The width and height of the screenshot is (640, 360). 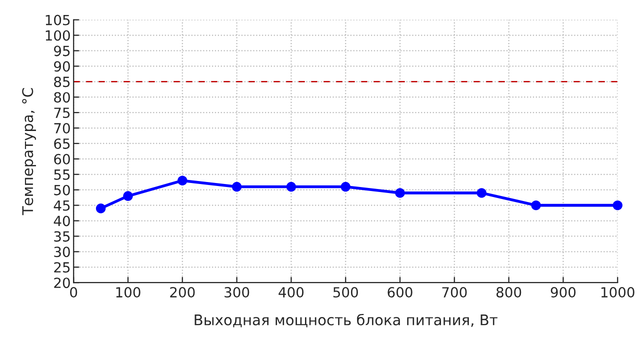 I want to click on x-axis-title: Выходная мощность блока питания, Вт, so click(x=346, y=321).